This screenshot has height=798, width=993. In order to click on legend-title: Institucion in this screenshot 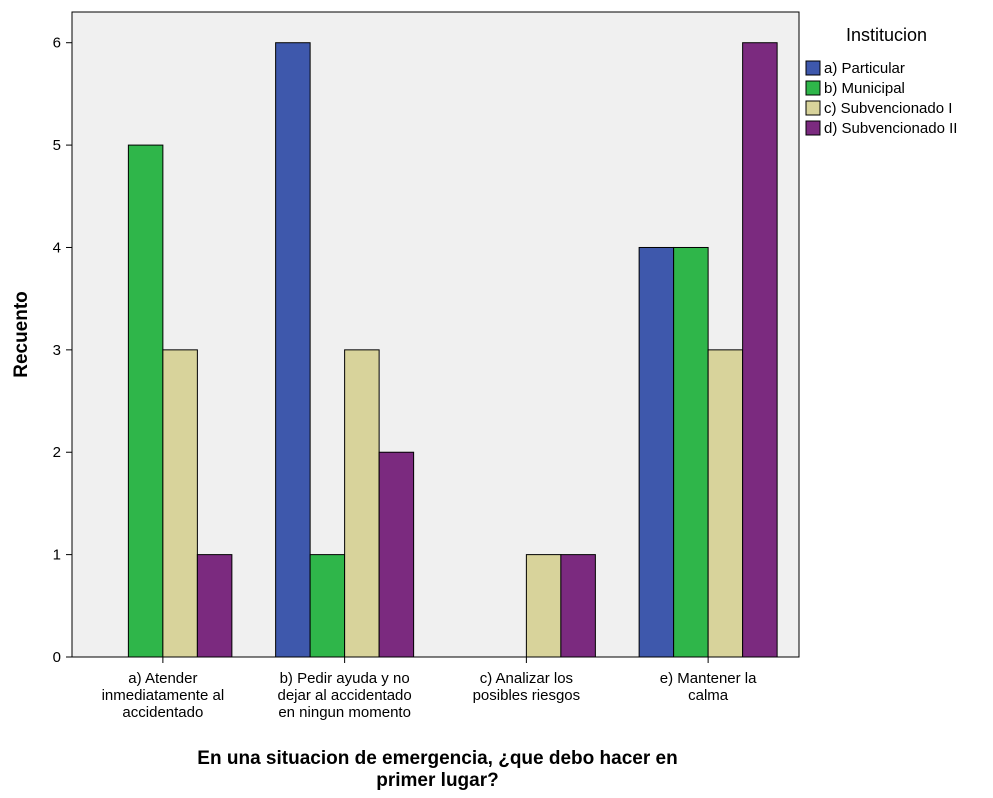, I will do `click(886, 35)`.